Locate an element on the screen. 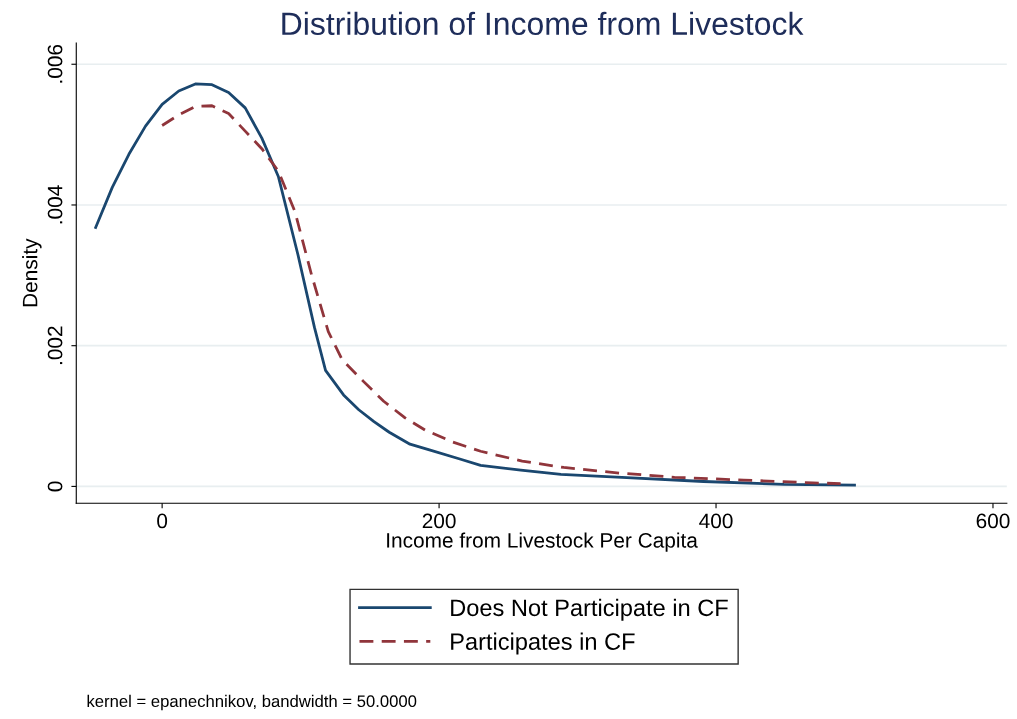 The height and width of the screenshot is (719, 1017). text: kernel = epanechnikov, bandwidth = 50.0000 is located at coordinates (252, 702).